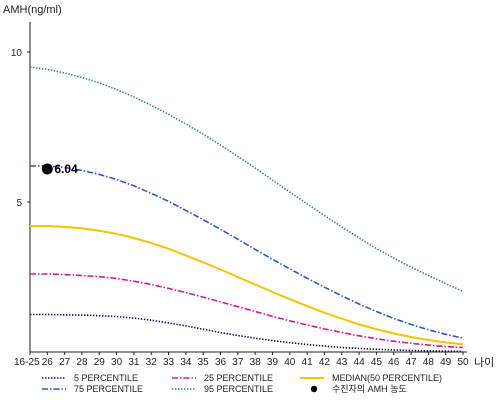 This screenshot has width=500, height=400. What do you see at coordinates (256, 362) in the screenshot?
I see `x-tick-label: 38` at bounding box center [256, 362].